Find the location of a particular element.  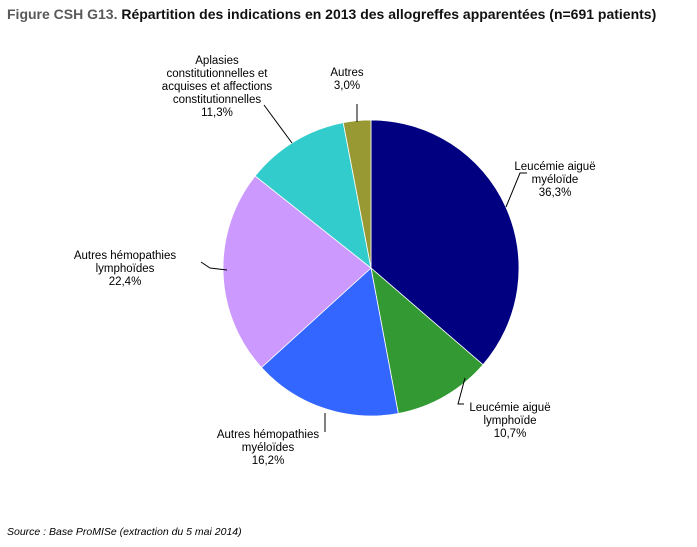

slice-label: Autres hémopathies lymphoïdes 22,4% is located at coordinates (125, 269).